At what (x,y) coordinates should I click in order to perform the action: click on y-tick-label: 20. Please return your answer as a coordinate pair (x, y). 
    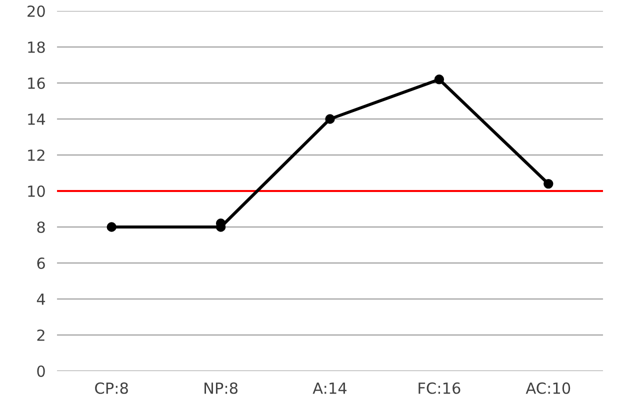
    Looking at the image, I should click on (36, 11).